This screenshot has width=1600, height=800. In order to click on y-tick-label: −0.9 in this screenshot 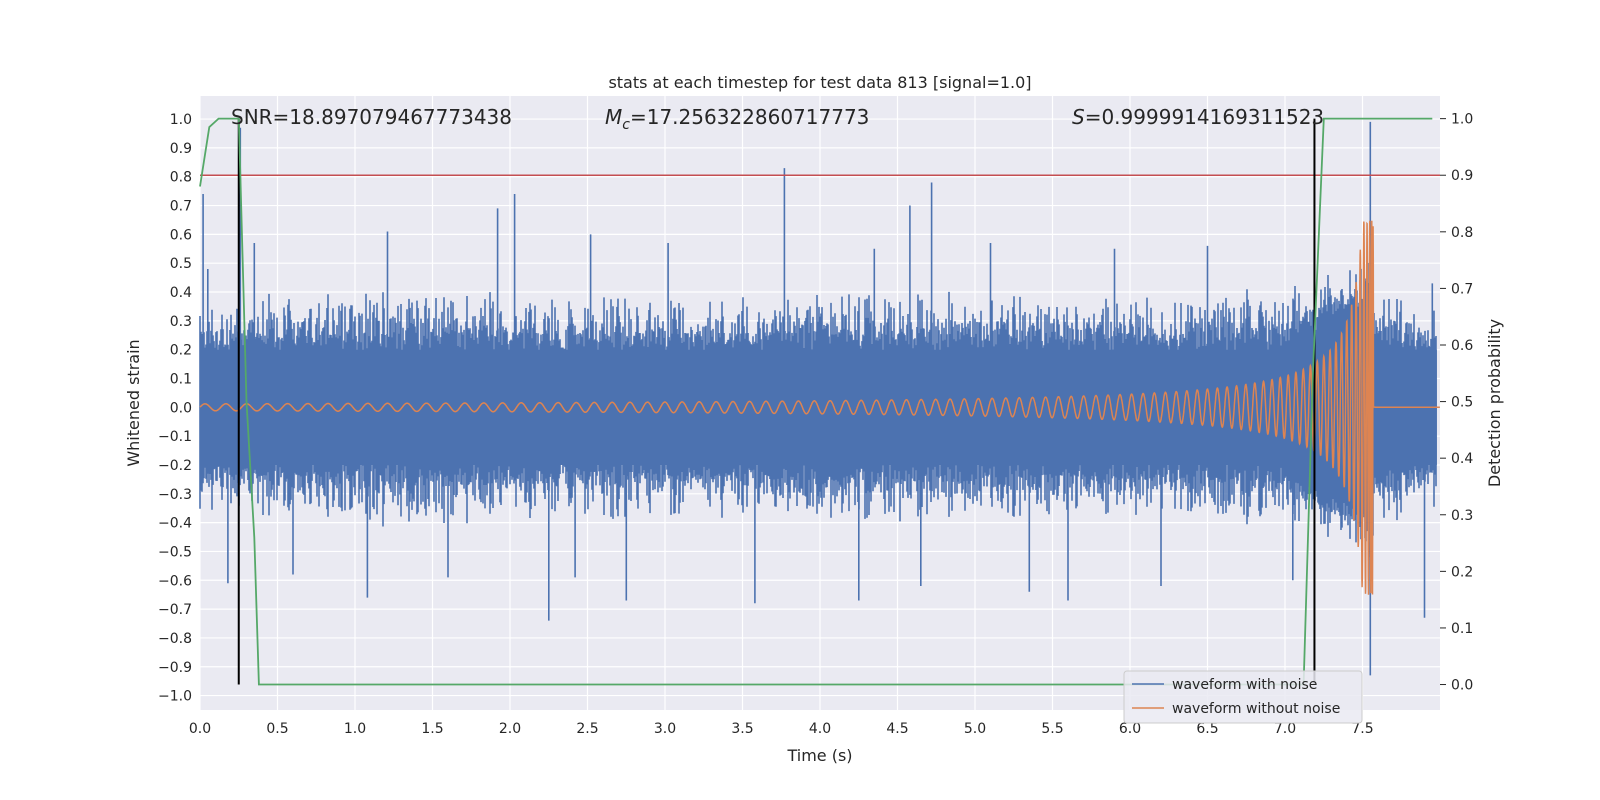, I will do `click(175, 668)`.